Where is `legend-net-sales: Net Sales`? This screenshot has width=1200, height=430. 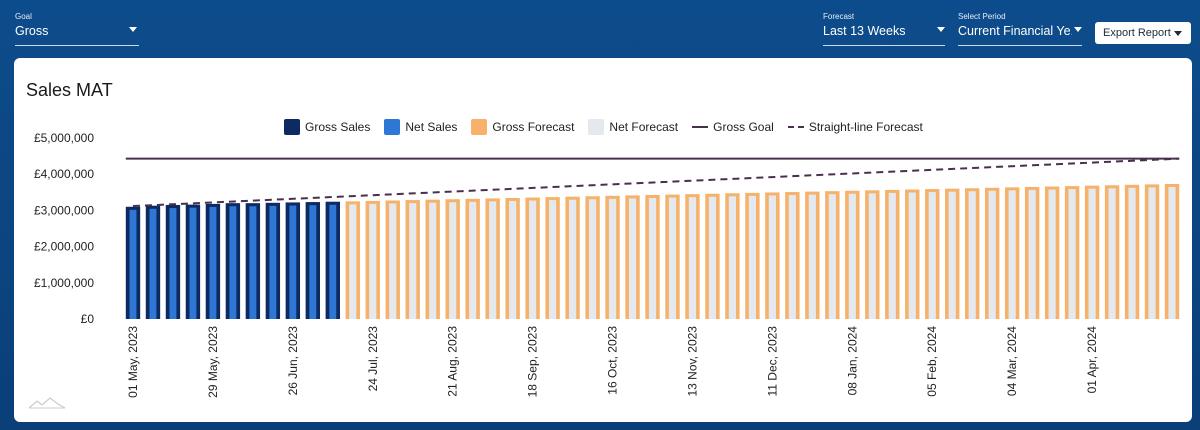 legend-net-sales: Net Sales is located at coordinates (420, 127).